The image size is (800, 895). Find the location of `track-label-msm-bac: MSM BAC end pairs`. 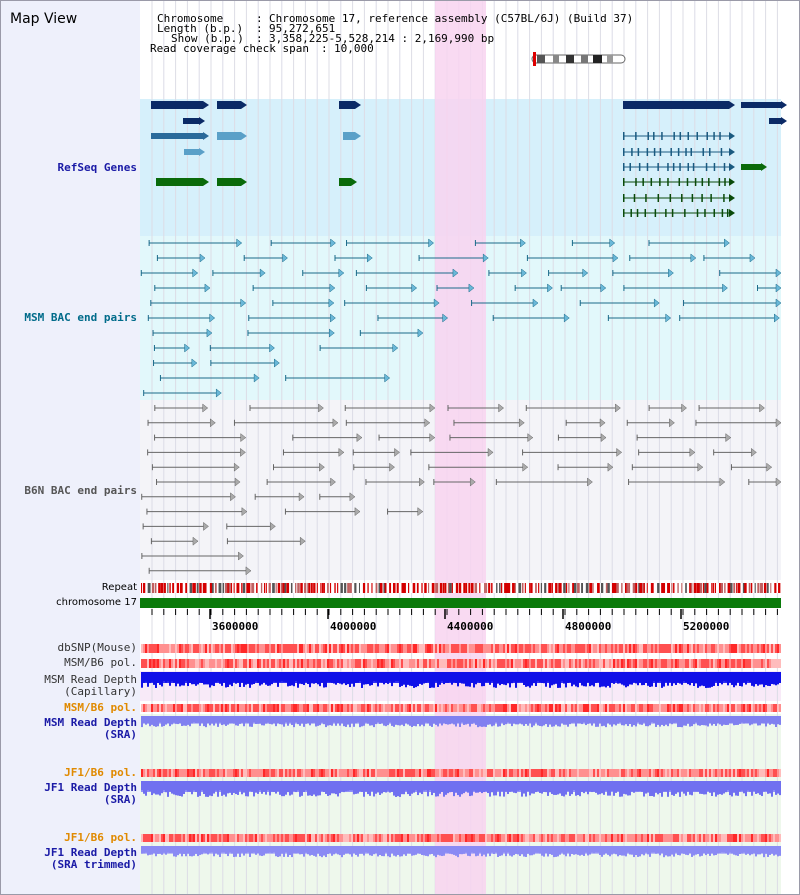

track-label-msm-bac: MSM BAC end pairs is located at coordinates (80, 317).